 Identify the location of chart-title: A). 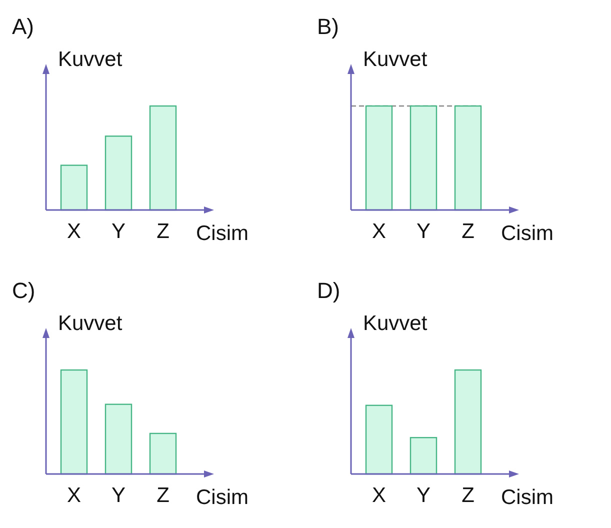
(23, 26).